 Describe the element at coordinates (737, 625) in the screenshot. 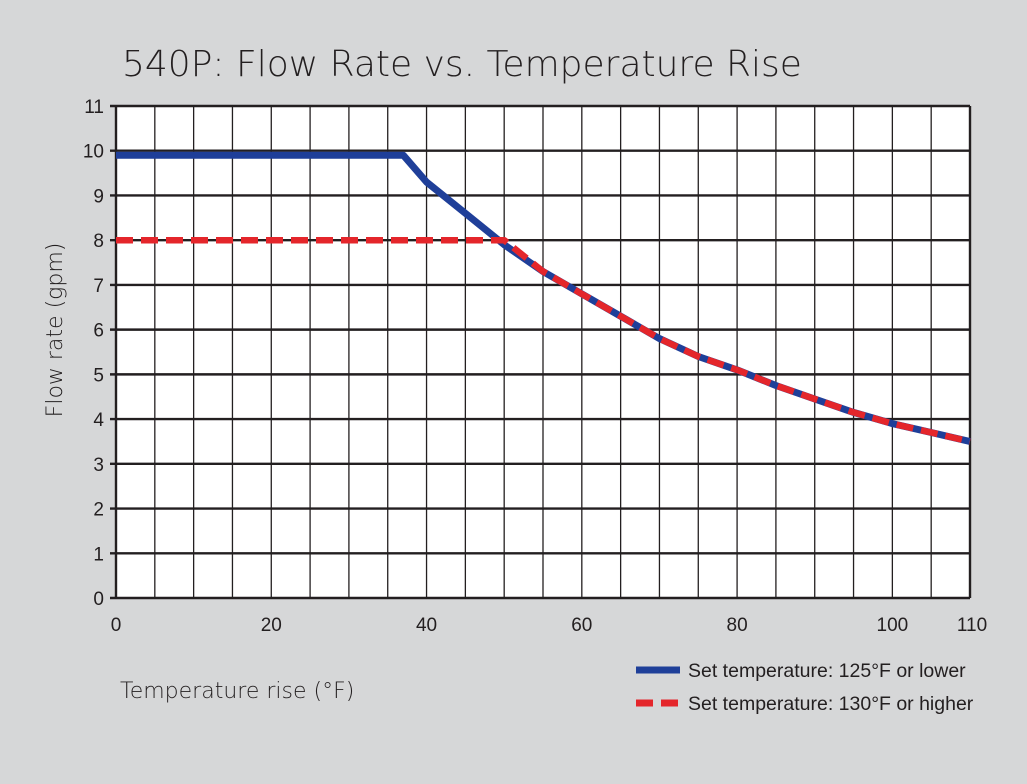

I see `x-tick-label: 80` at that location.